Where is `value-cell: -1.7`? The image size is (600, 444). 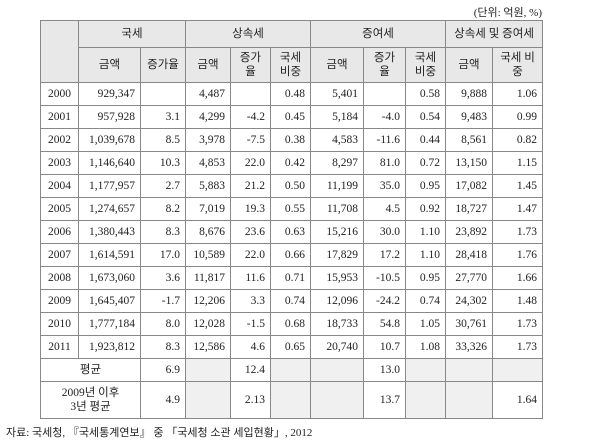
value-cell: -1.7 is located at coordinates (163, 301).